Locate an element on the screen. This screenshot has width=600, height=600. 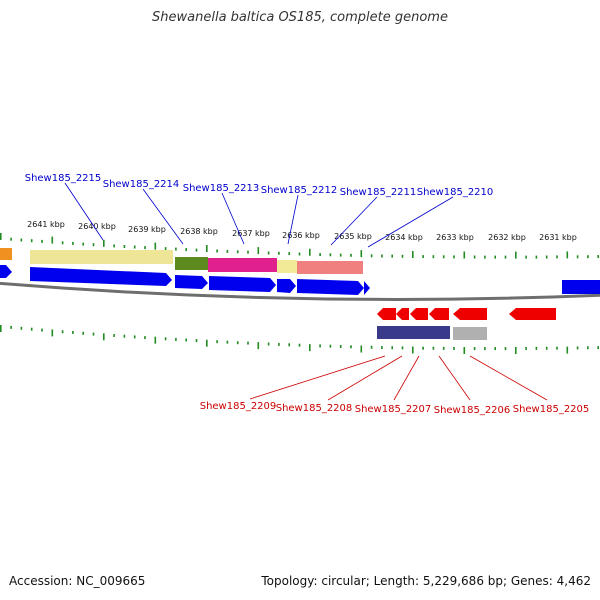
scale-label: 2637 kbp is located at coordinates (251, 233).